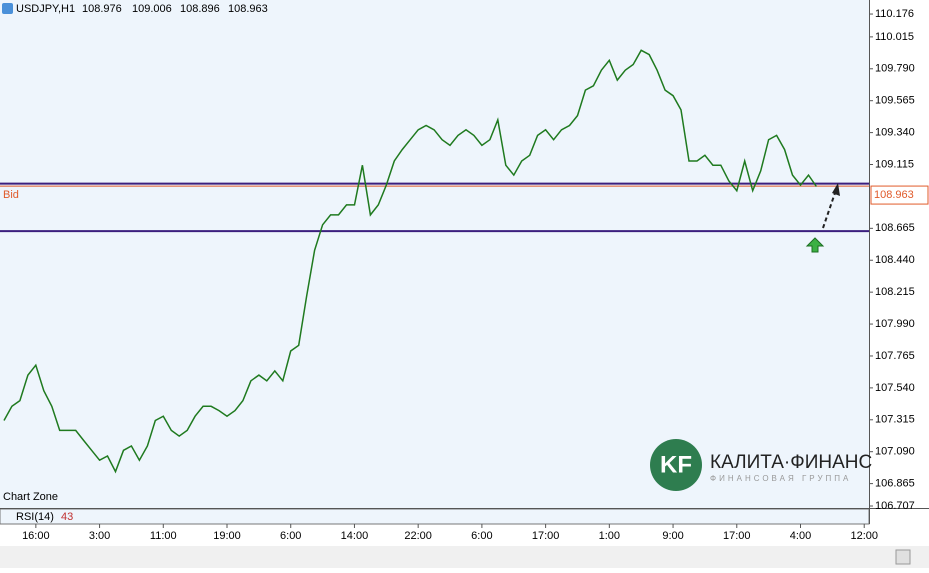 This screenshot has height=573, width=929. What do you see at coordinates (894, 195) in the screenshot?
I see `bid-price: 108.963` at bounding box center [894, 195].